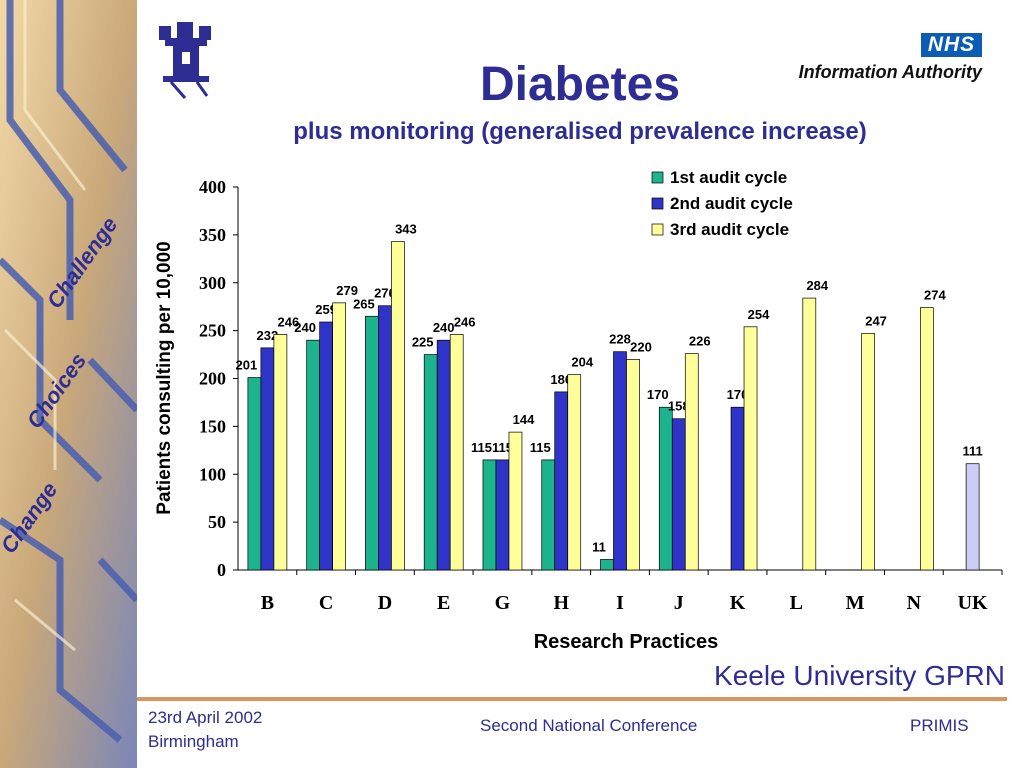 This screenshot has width=1024, height=768. I want to click on bar-2-H, so click(561, 481).